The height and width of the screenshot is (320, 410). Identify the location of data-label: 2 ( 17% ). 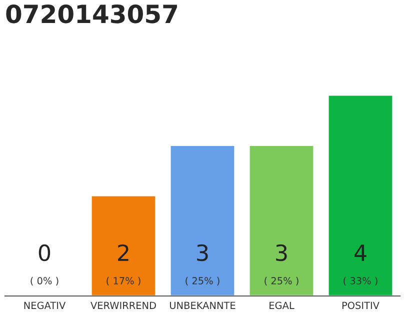
(123, 265).